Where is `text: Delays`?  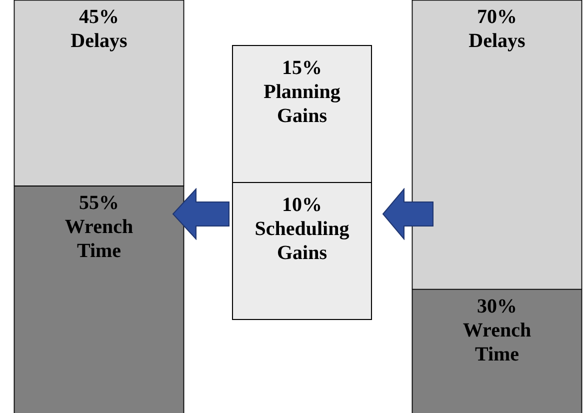 text: Delays is located at coordinates (497, 41).